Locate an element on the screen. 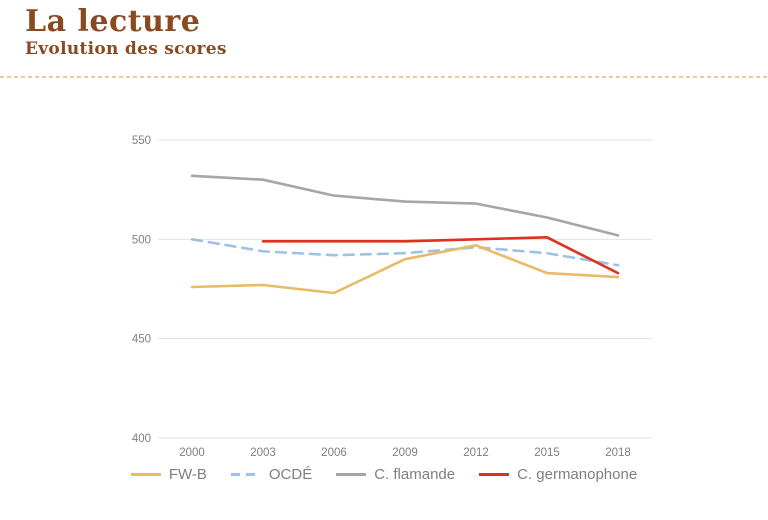 The height and width of the screenshot is (520, 768). x-tick-2009: 2009 is located at coordinates (405, 453).